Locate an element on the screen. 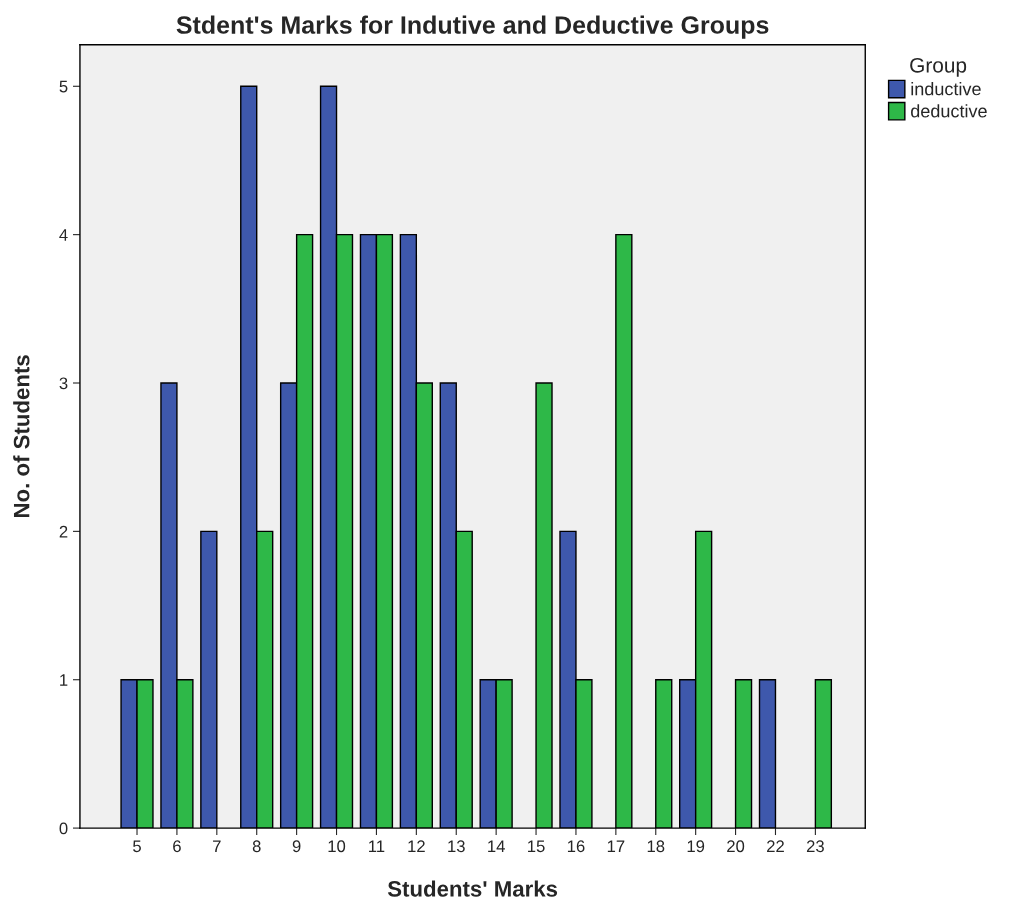 This screenshot has width=1012, height=913. x-tick-label: 13 is located at coordinates (456, 846).